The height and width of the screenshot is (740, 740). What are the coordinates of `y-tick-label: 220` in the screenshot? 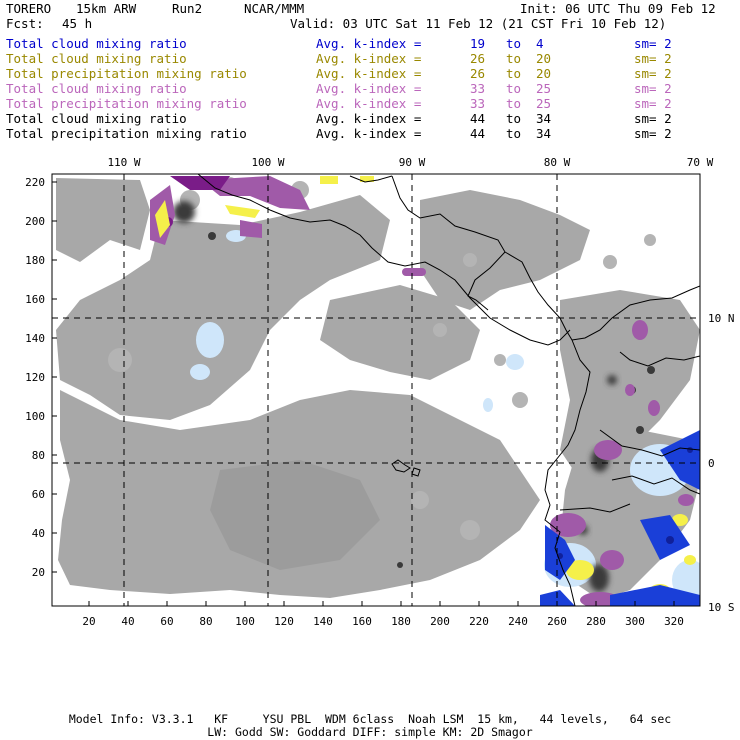 It's located at (35, 182).